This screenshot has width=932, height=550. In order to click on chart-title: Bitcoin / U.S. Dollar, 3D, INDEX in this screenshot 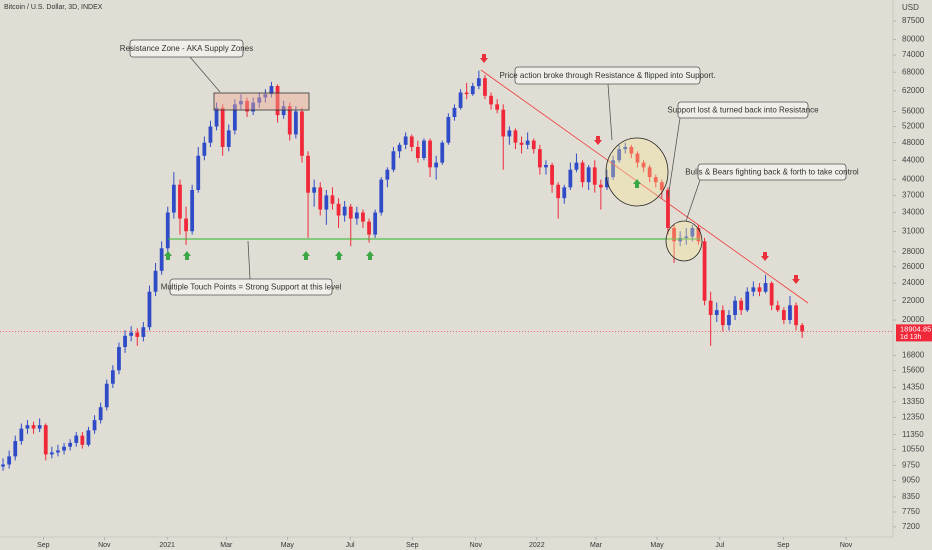, I will do `click(53, 7)`.